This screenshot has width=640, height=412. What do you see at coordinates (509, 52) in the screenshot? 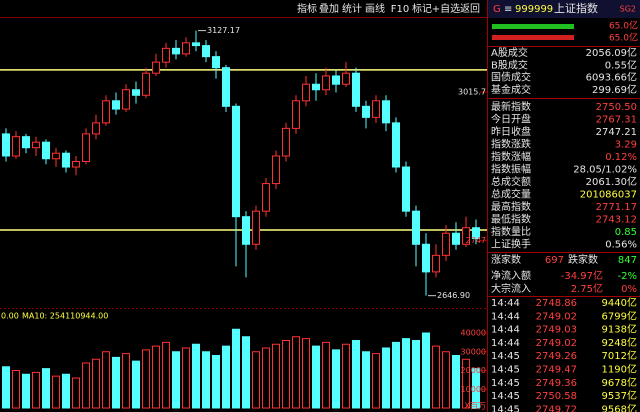
I see `row-label: A股成交` at bounding box center [509, 52].